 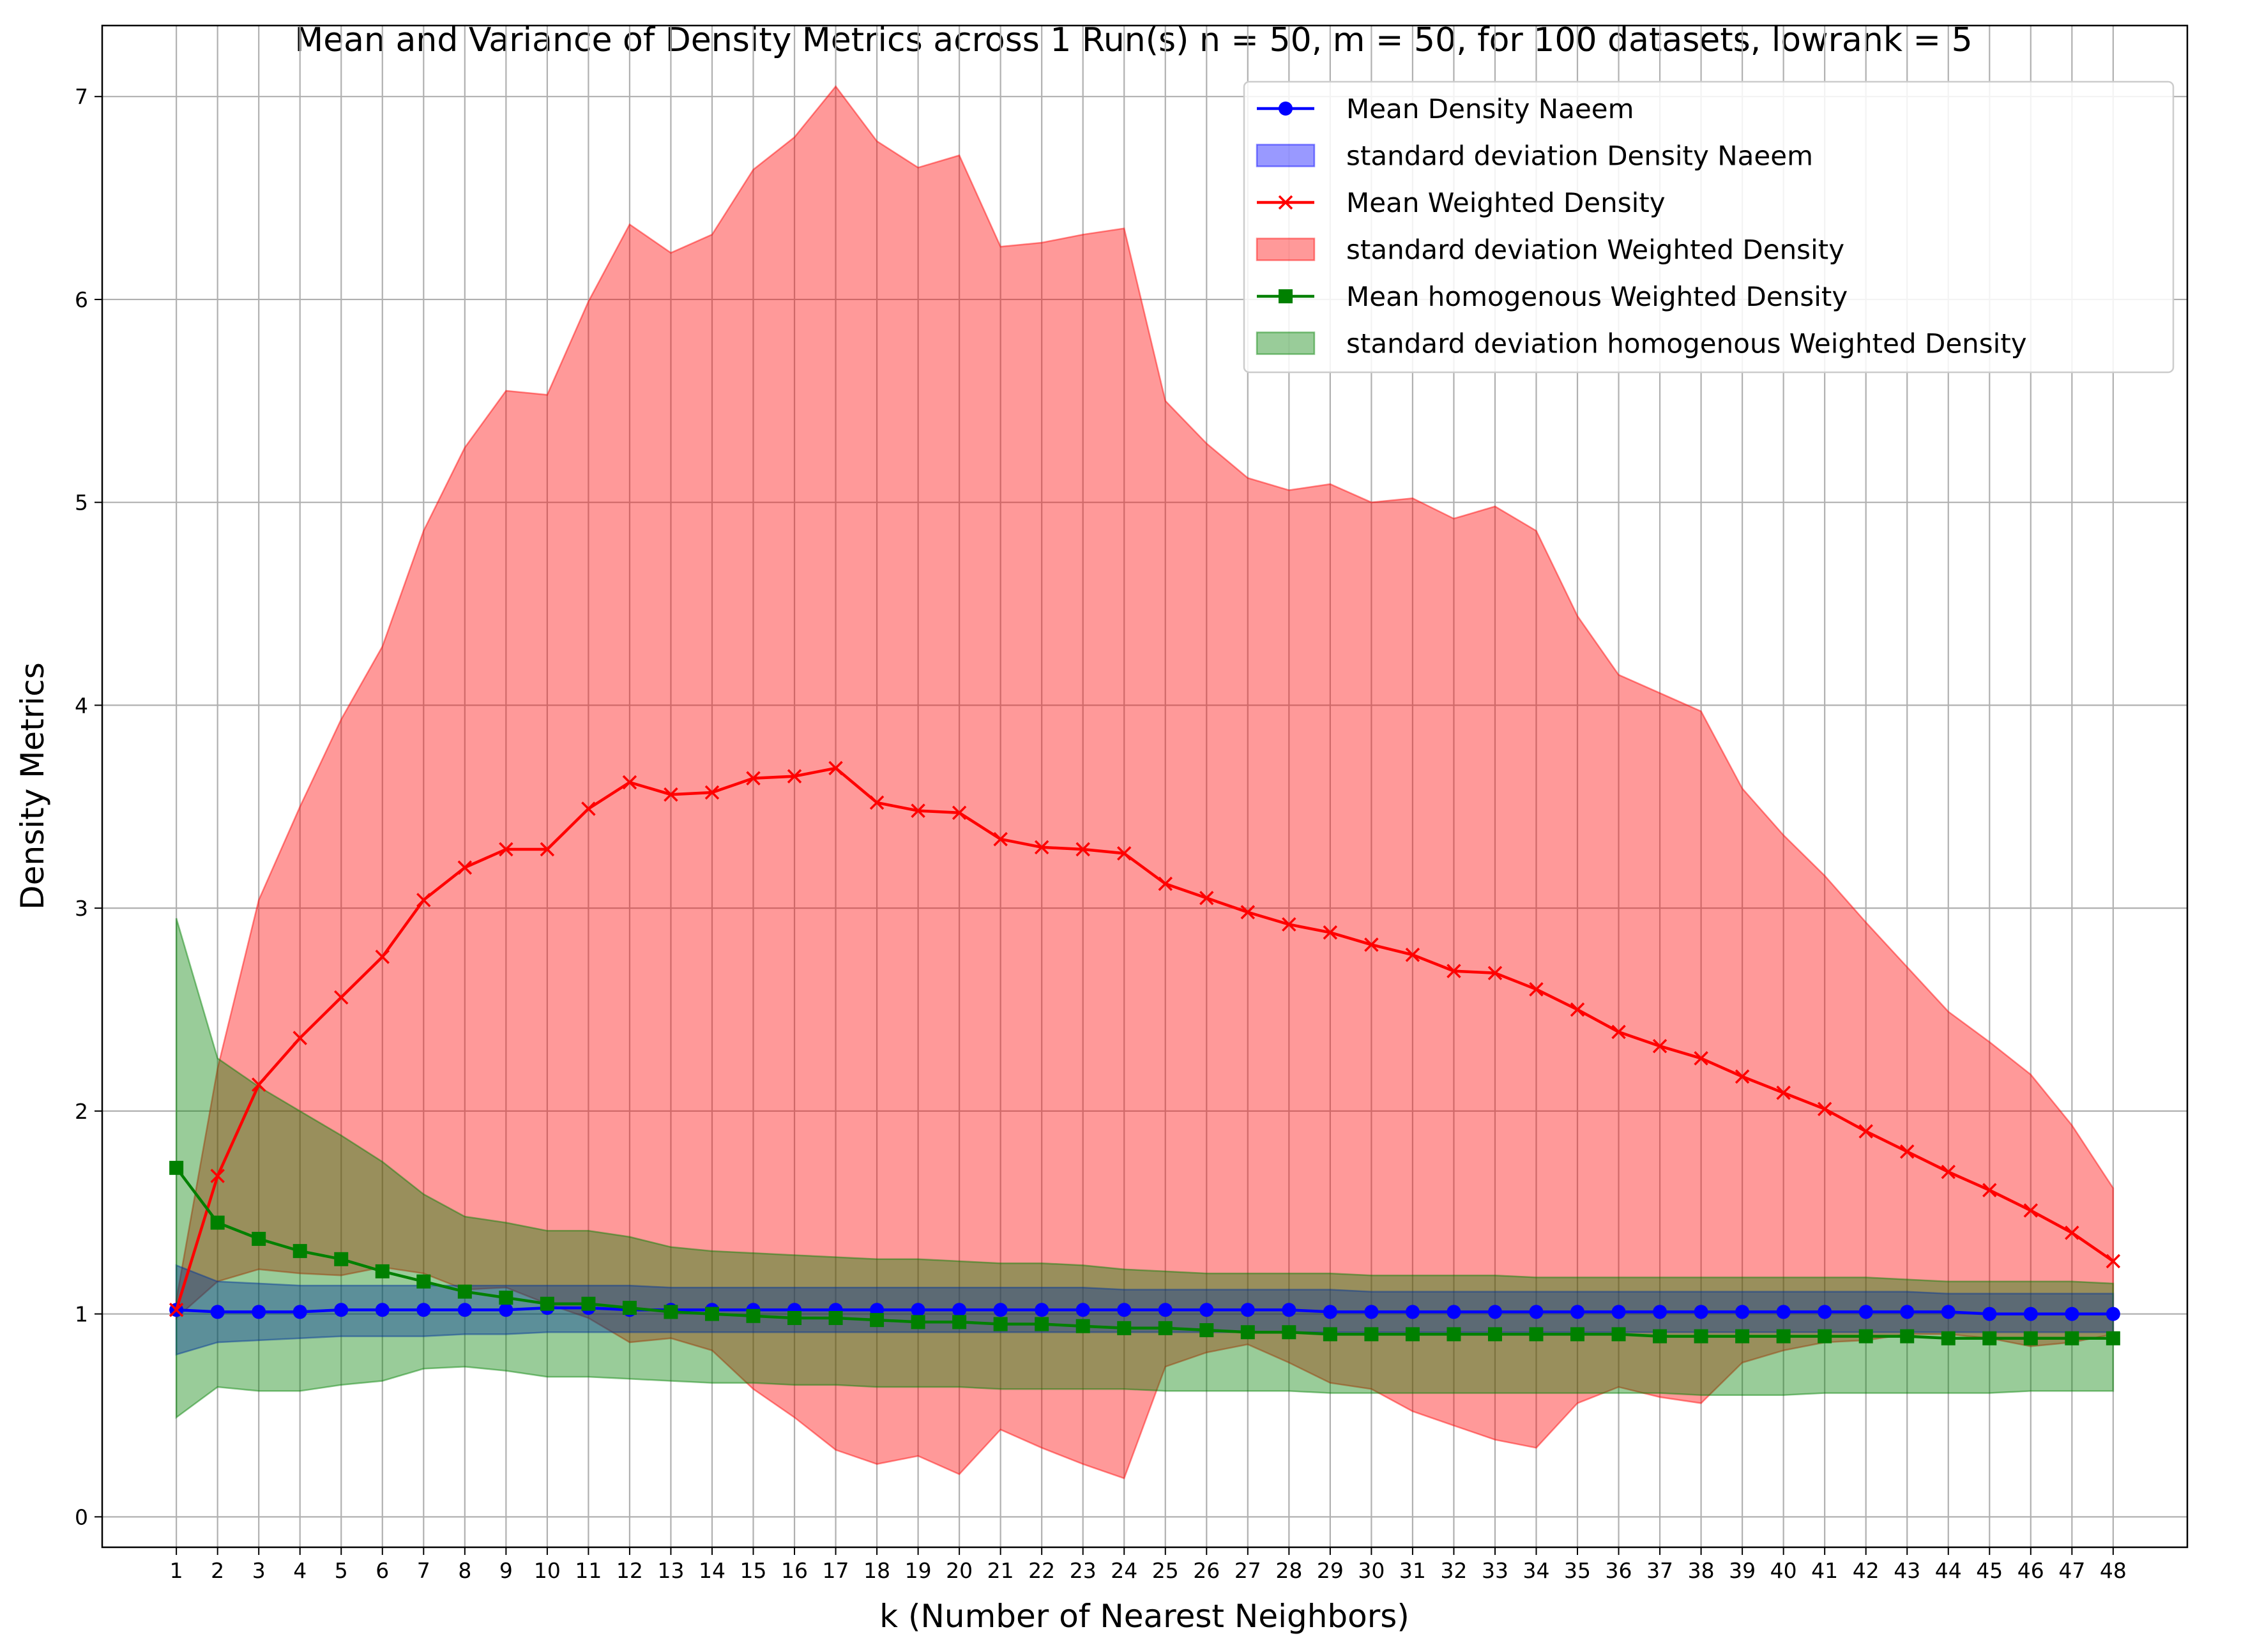 I want to click on legend-box, so click(x=1709, y=227).